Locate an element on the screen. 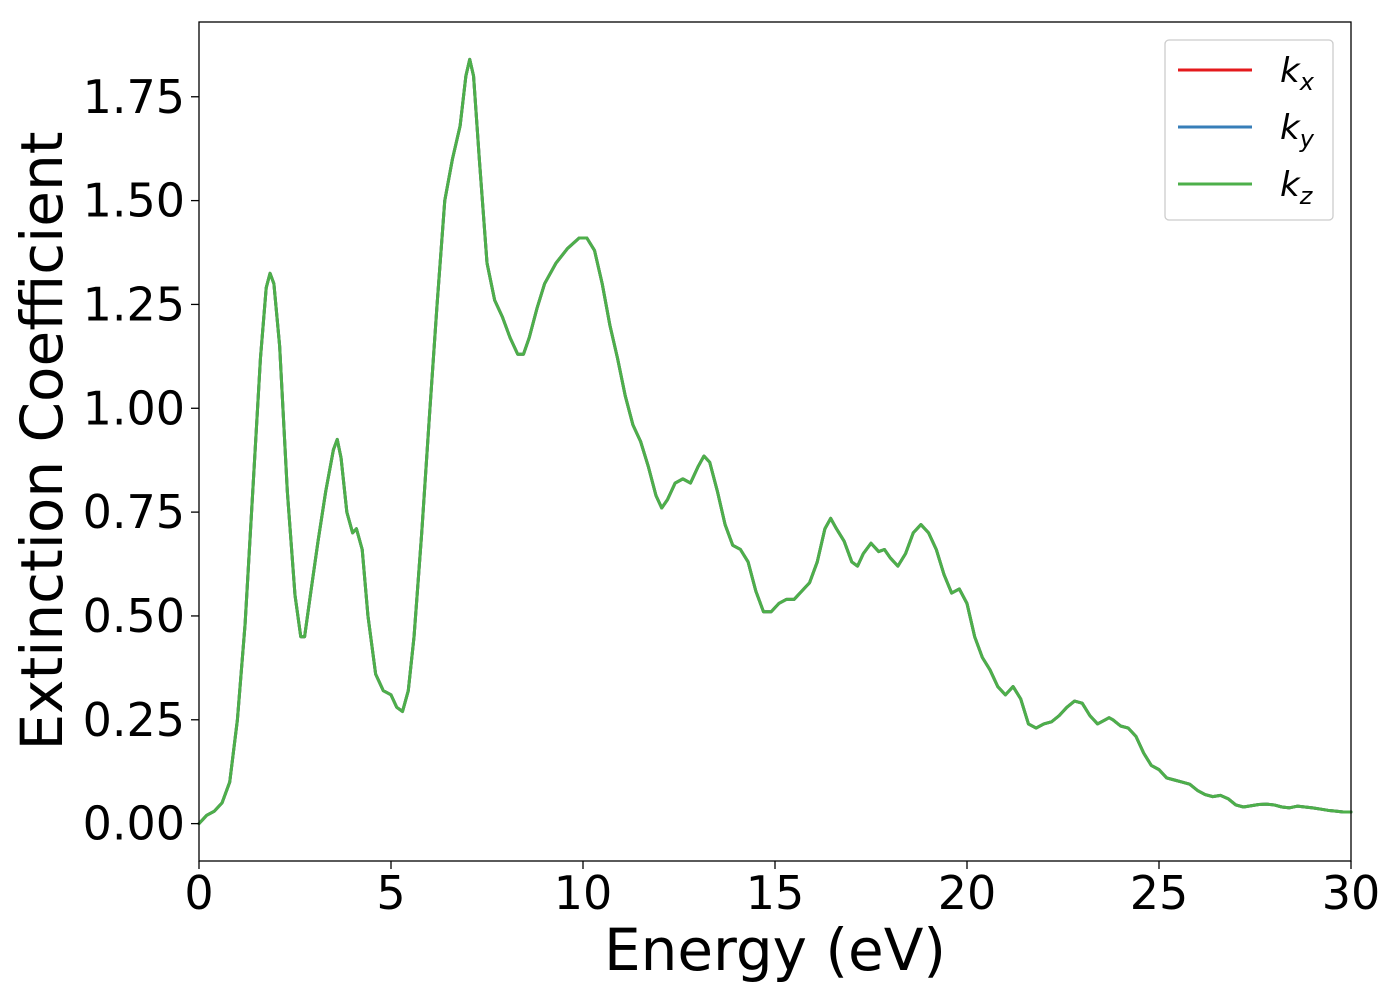  legend-frame is located at coordinates (1249, 130).